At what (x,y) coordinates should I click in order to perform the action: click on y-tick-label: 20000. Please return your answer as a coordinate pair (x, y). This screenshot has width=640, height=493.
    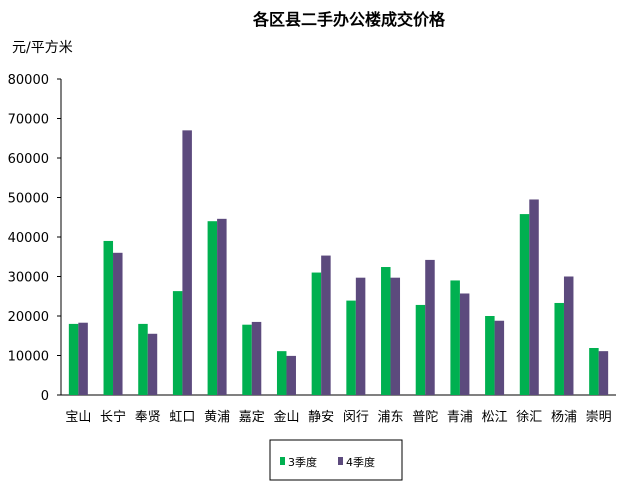
    Looking at the image, I should click on (28, 317).